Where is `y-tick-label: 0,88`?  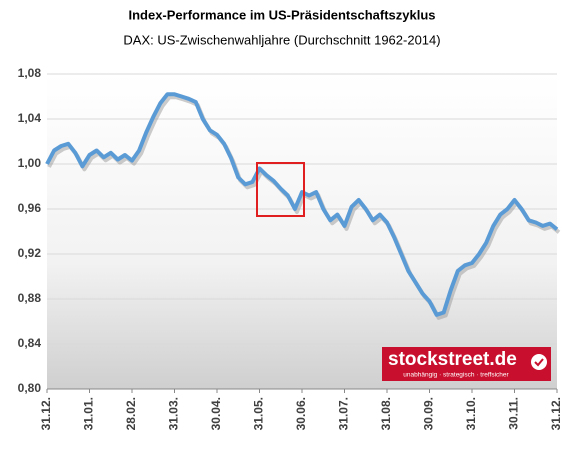
y-tick-label: 0,88 is located at coordinates (30, 298).